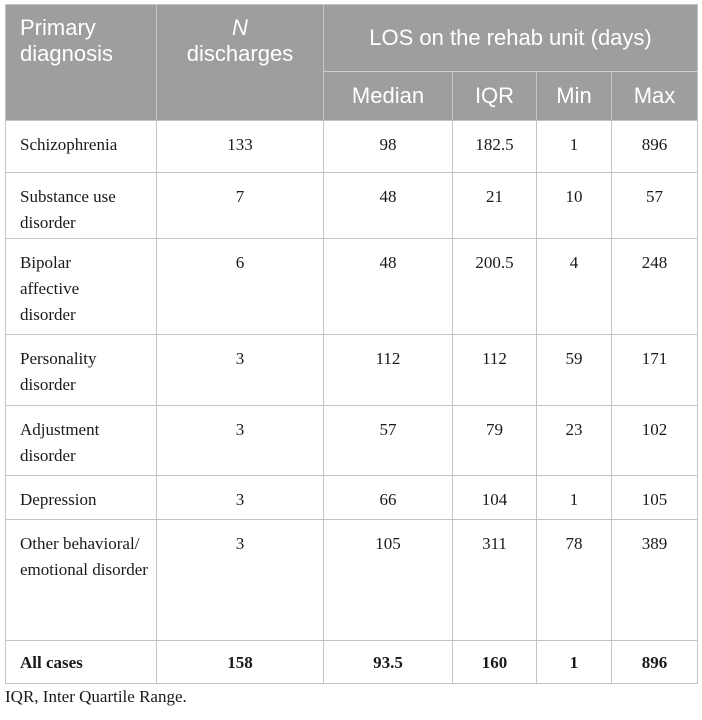 The image size is (702, 720). Describe the element at coordinates (494, 662) in the screenshot. I see `total-iqr-cell: 160` at that location.